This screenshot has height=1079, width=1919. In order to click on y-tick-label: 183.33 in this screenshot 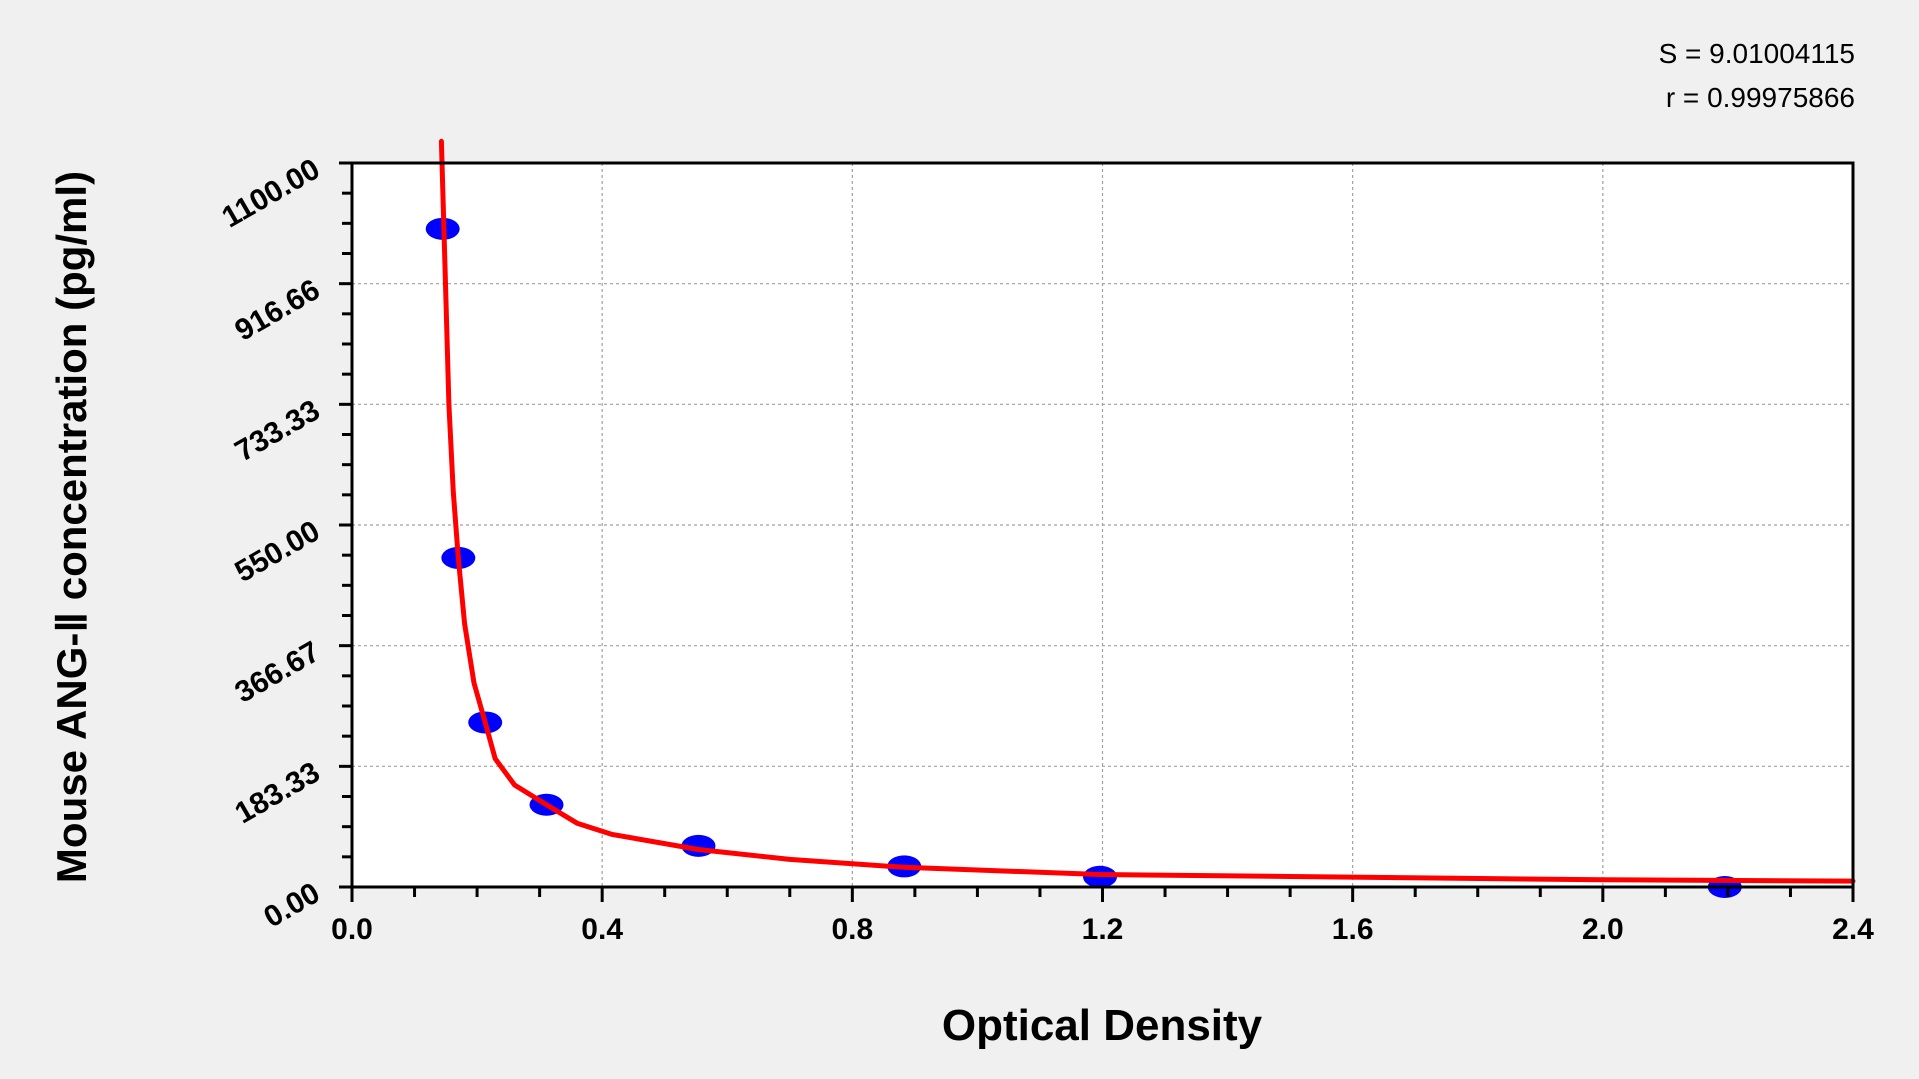, I will do `click(278, 793)`.